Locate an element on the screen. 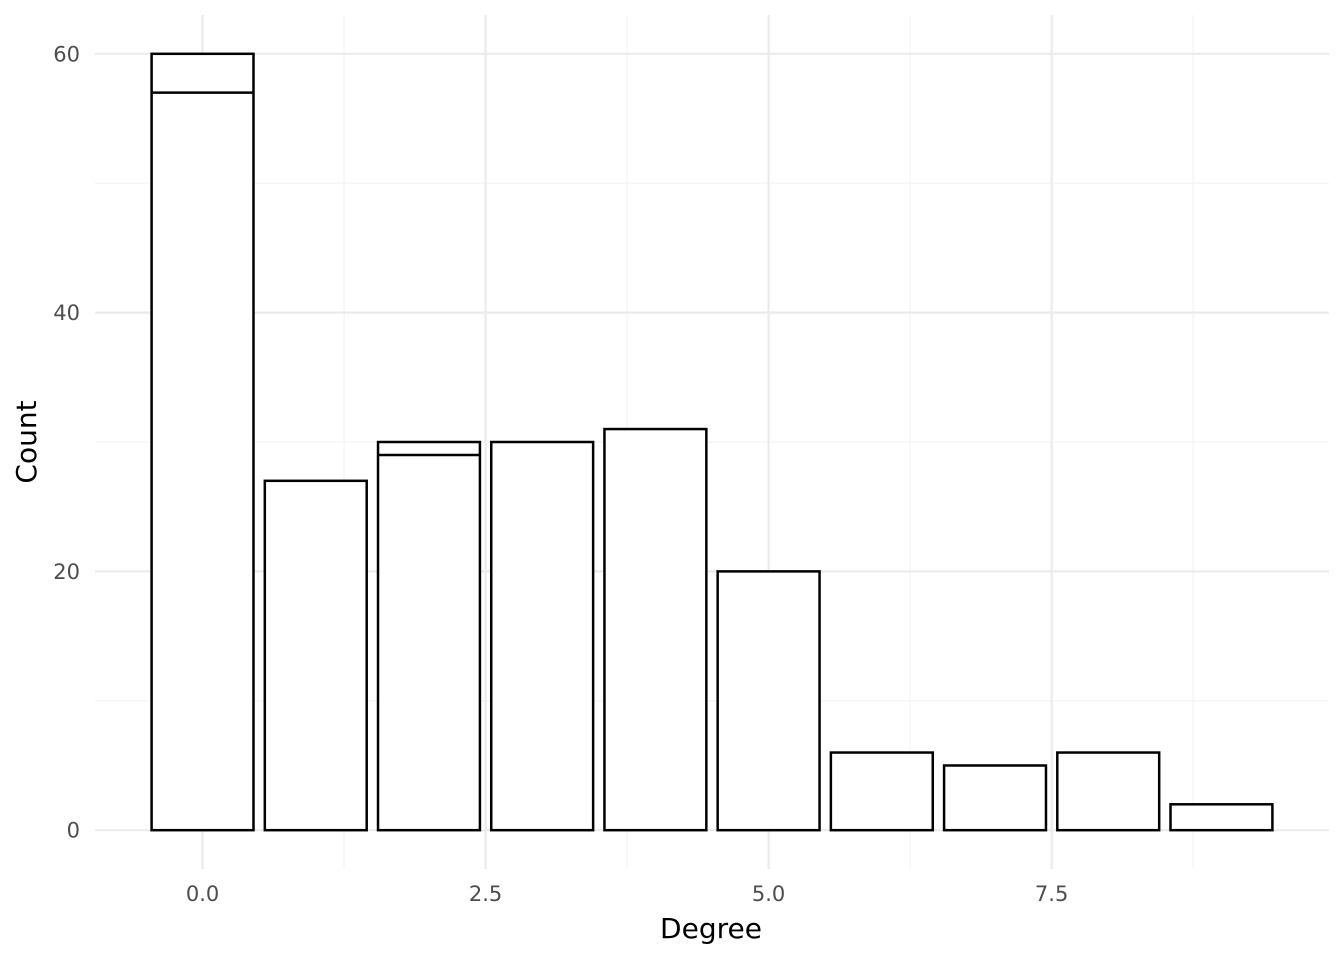 The height and width of the screenshot is (960, 1344). y-axis-tick-labels: 0 20 40 60 is located at coordinates (66, 442).